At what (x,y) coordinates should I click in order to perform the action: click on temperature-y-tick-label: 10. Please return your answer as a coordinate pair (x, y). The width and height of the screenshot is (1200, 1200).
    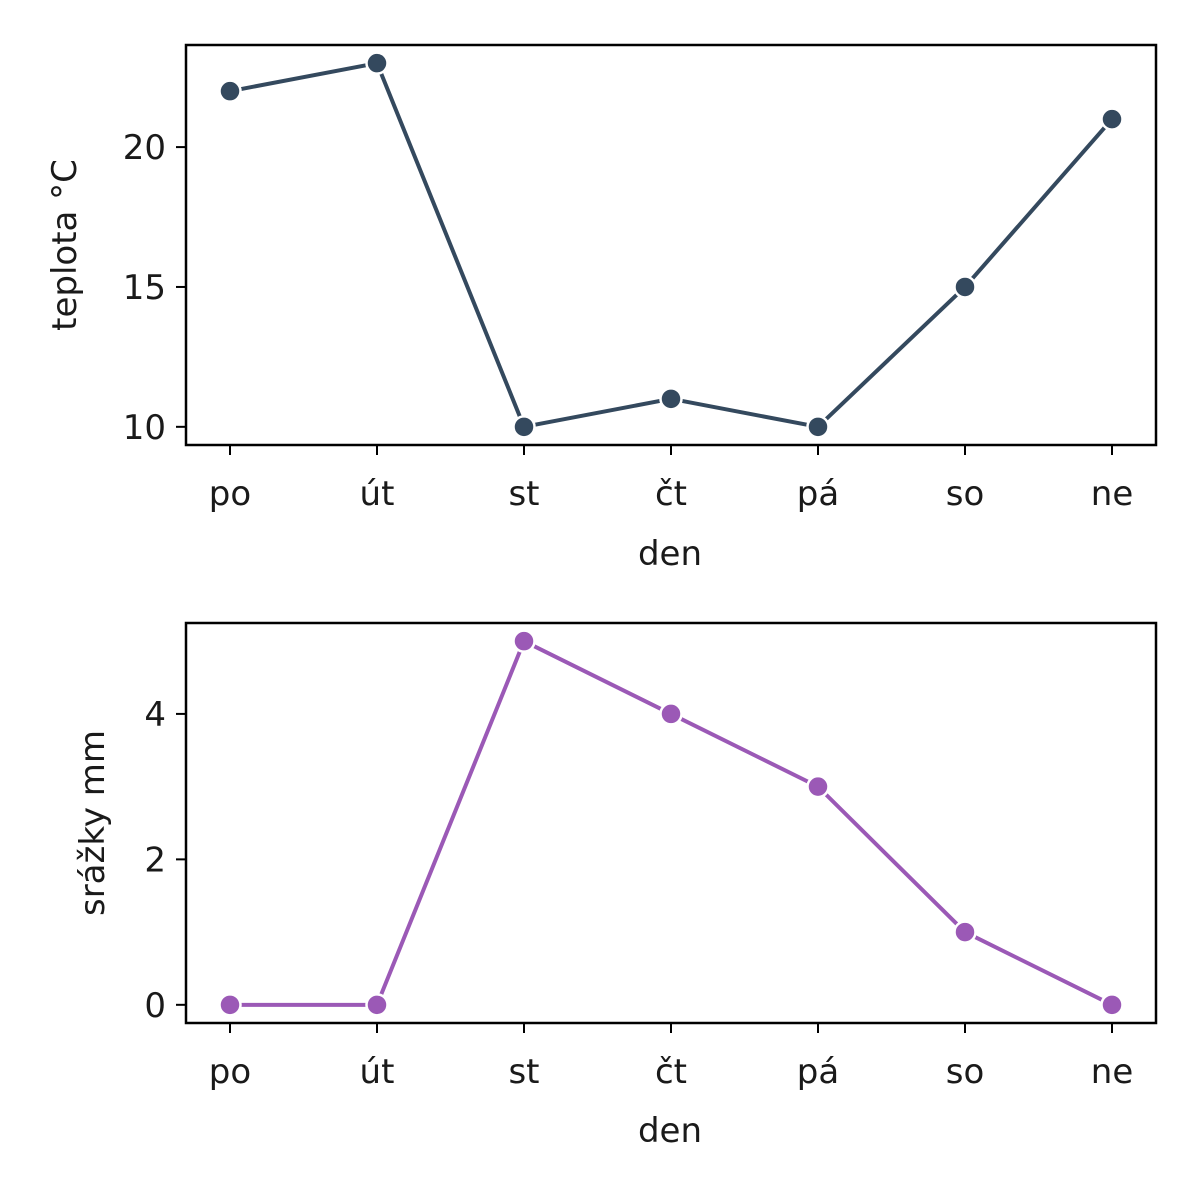
    Looking at the image, I should click on (144, 428).